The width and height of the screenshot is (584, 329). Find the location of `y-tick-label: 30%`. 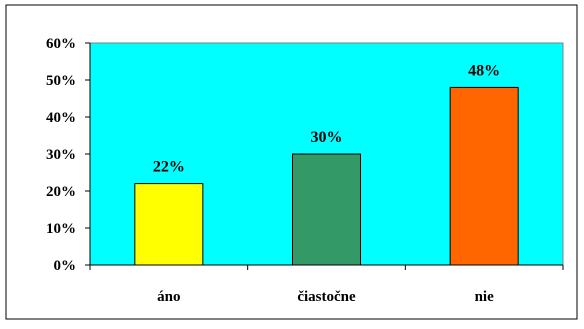

y-tick-label: 30% is located at coordinates (61, 155).